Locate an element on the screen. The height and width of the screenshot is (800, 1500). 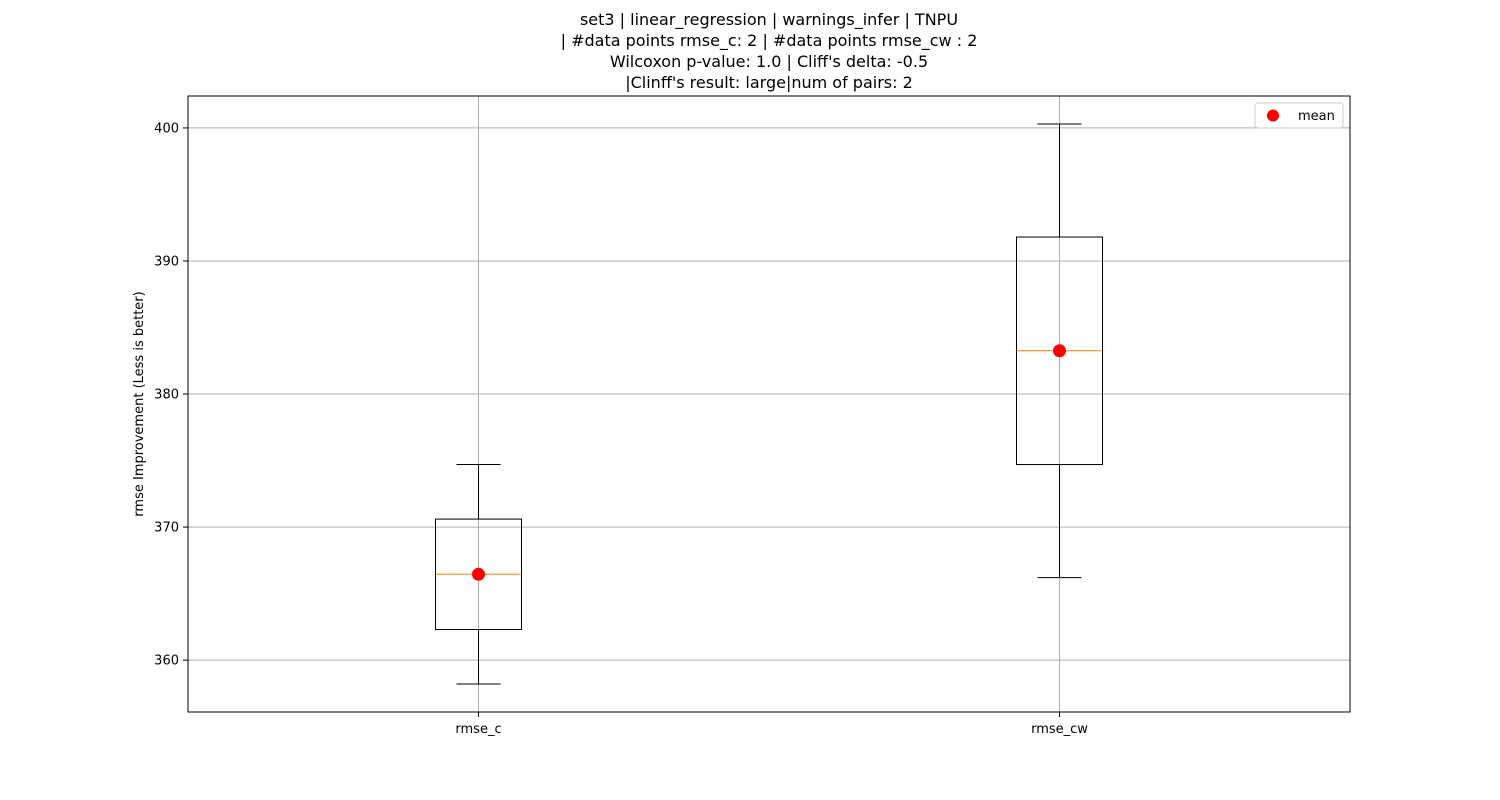
legend: mean is located at coordinates (1299, 115).